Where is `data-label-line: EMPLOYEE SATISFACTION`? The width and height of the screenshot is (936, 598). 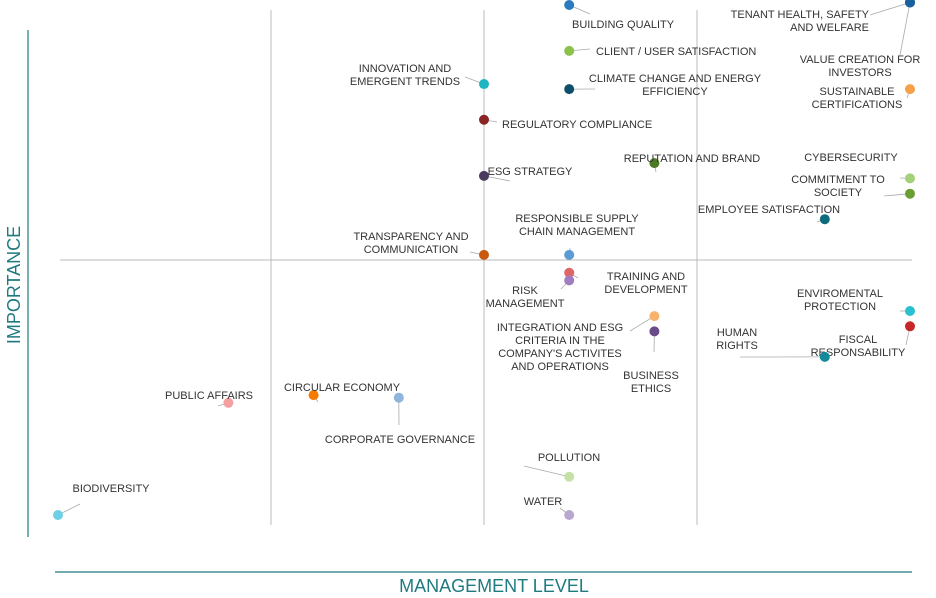
data-label-line: EMPLOYEE SATISFACTION is located at coordinates (769, 210).